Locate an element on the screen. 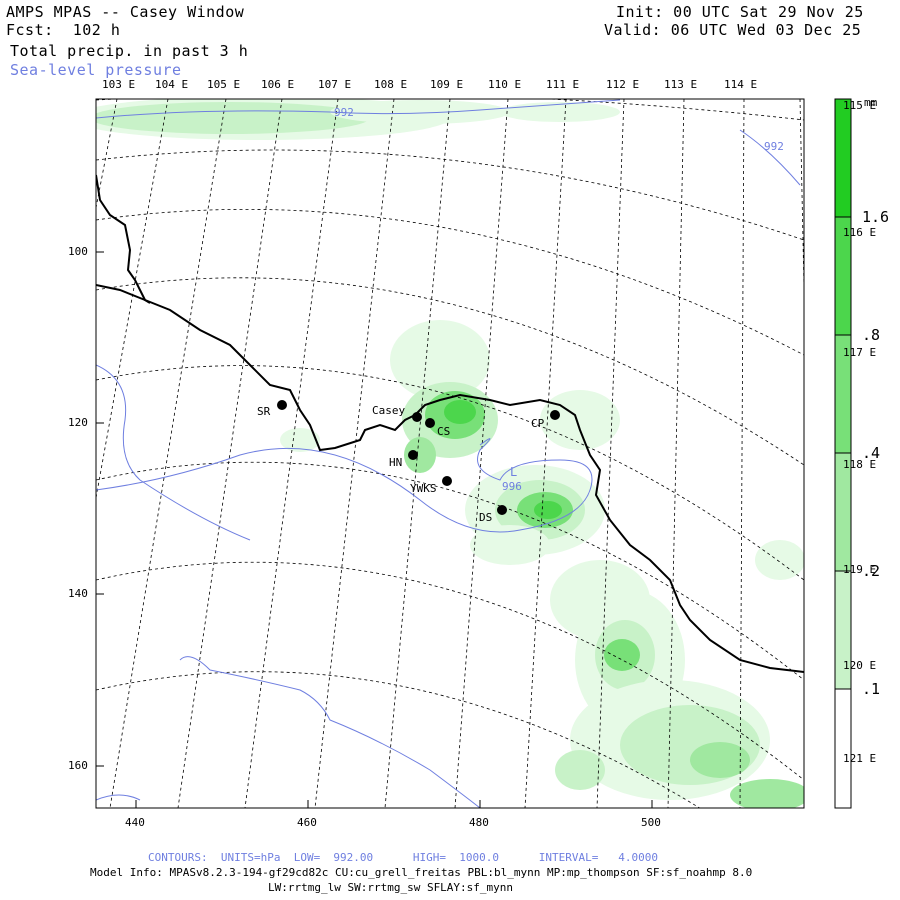 The height and width of the screenshot is (900, 900). colorbar is located at coordinates (843, 453).